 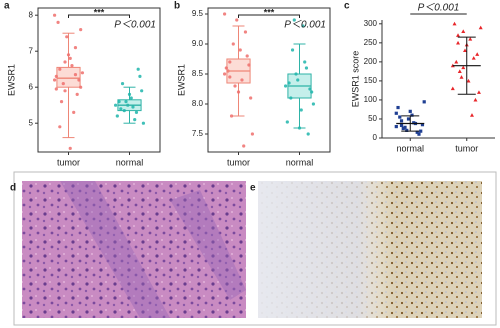 What do you see at coordinates (355, 79) in the screenshot?
I see `y-axis-label: EWSR1 score` at bounding box center [355, 79].